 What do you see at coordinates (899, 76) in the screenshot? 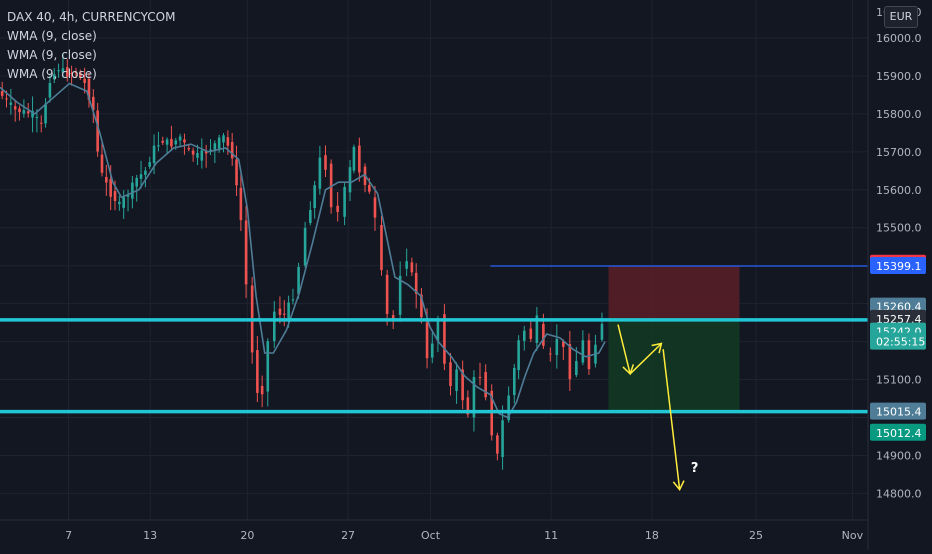
I see `price-tick-label: 15900.0` at bounding box center [899, 76].